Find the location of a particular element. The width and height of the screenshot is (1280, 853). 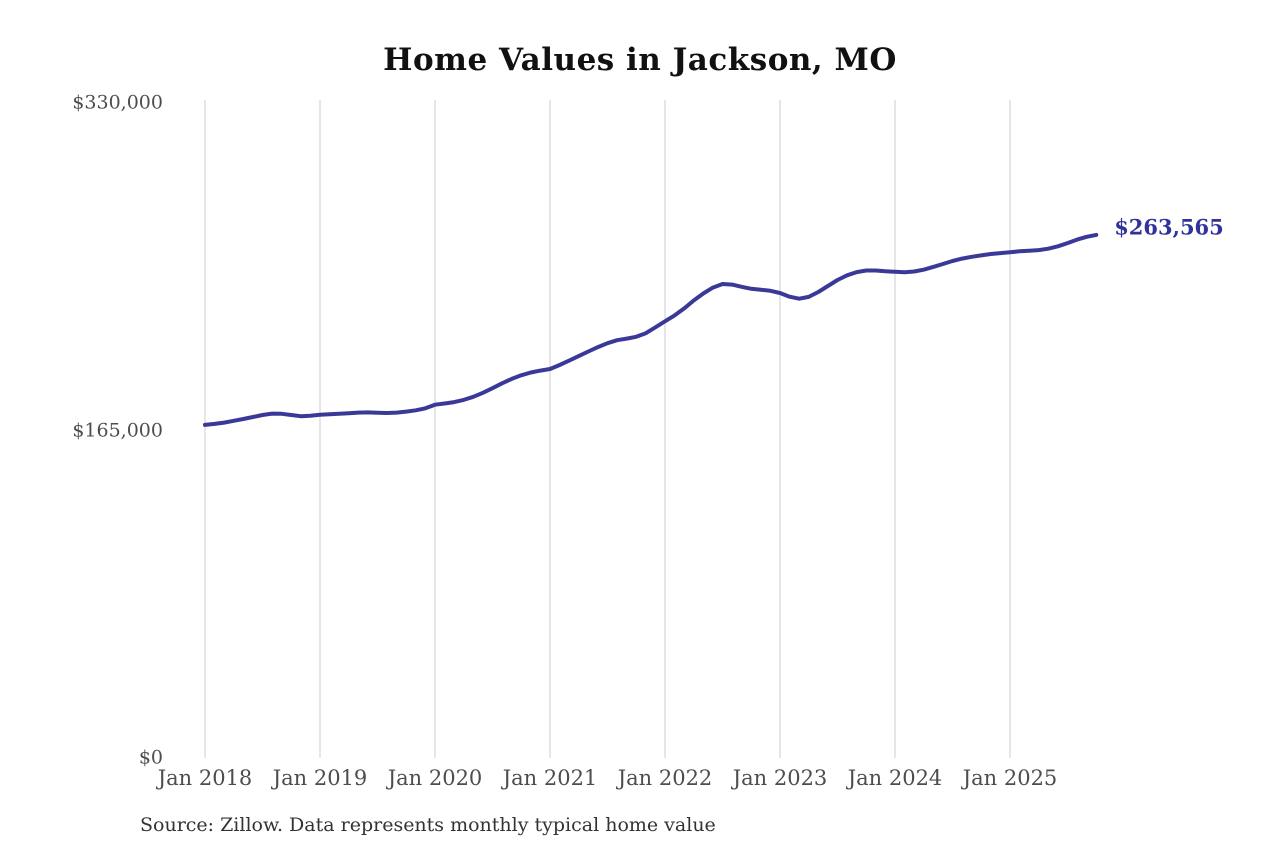

x-axis-tick-label: Jan 2024 is located at coordinates (895, 778).